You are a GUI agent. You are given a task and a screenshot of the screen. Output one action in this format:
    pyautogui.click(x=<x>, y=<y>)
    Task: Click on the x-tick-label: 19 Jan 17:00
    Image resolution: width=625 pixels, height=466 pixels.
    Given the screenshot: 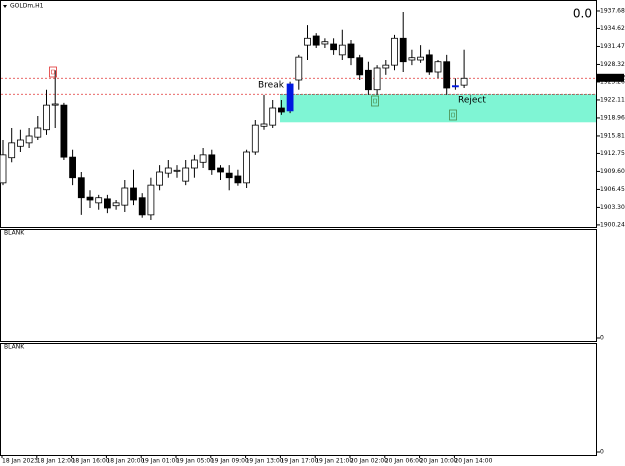 What is the action you would take?
    pyautogui.click(x=299, y=461)
    